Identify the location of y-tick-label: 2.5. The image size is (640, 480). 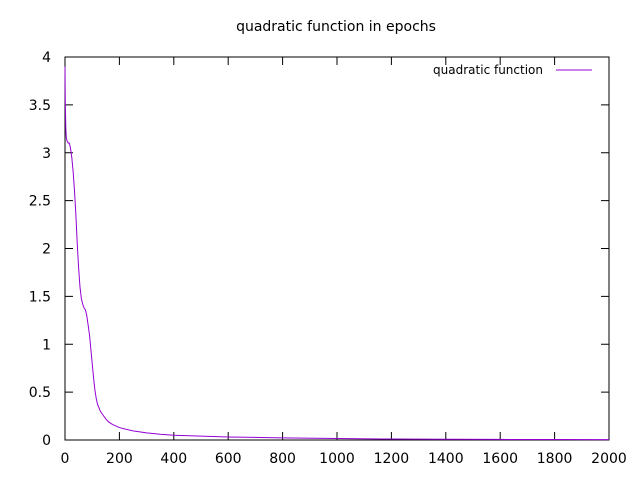
(40, 202).